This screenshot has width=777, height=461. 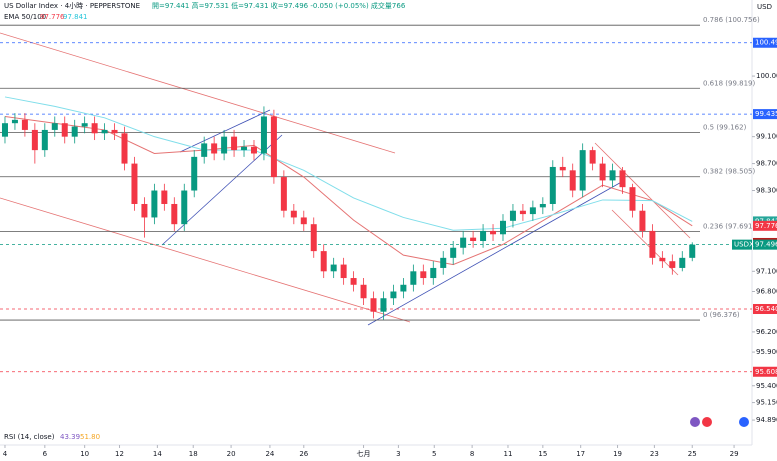 What do you see at coordinates (766, 420) in the screenshot?
I see `y-tick-label: 94.890` at bounding box center [766, 420].